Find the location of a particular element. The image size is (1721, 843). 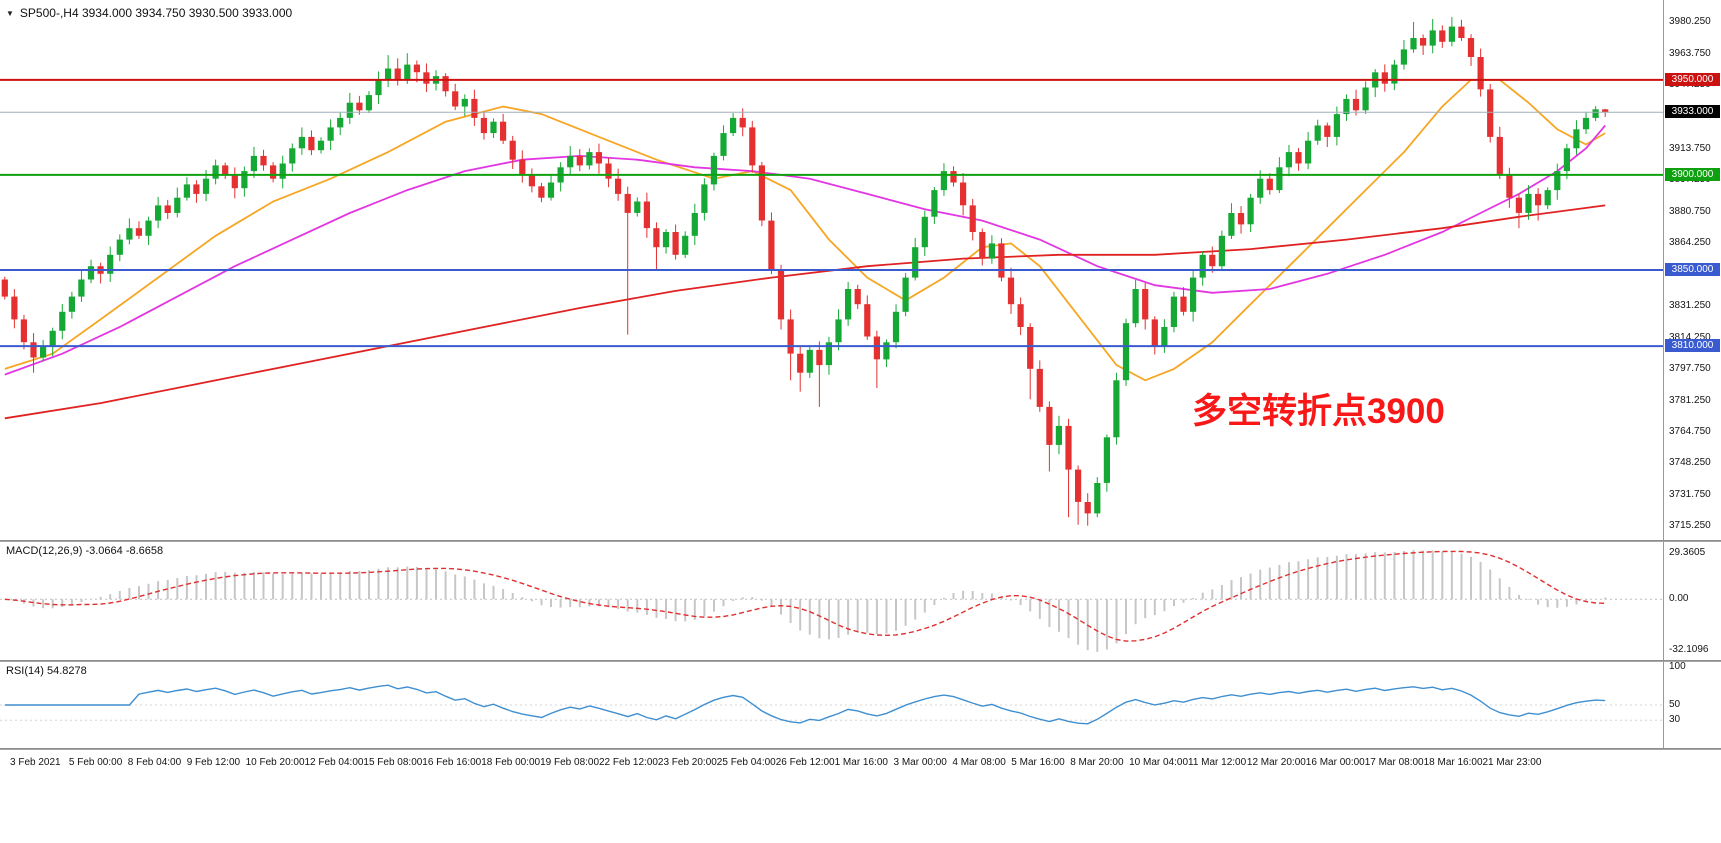

time-tick-label: 10 Feb 20:00 is located at coordinates (275, 762).